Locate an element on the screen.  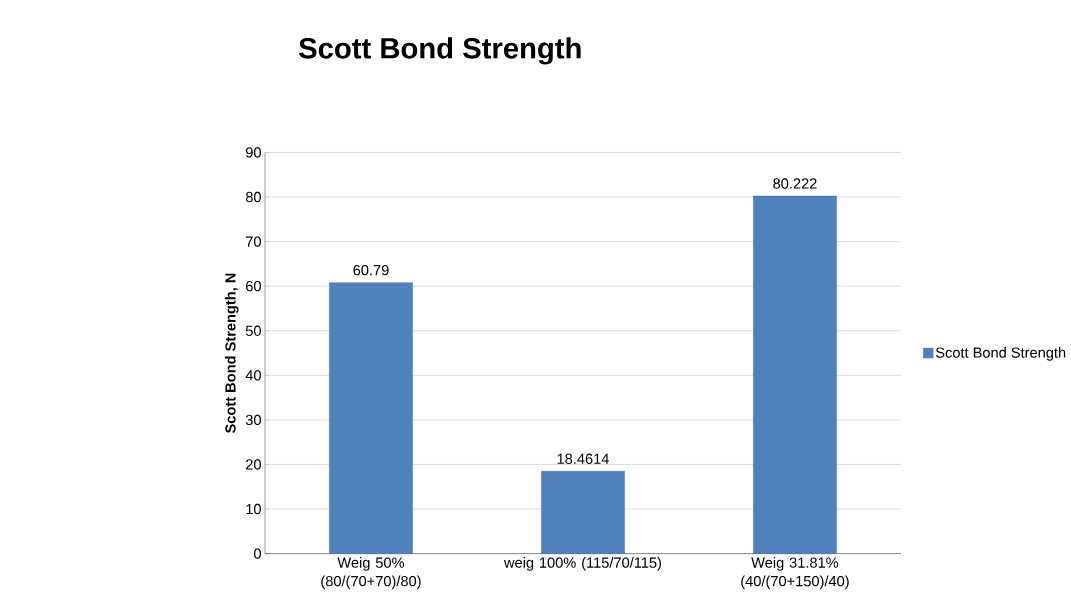
y-tick-label: 50 is located at coordinates (253, 330).